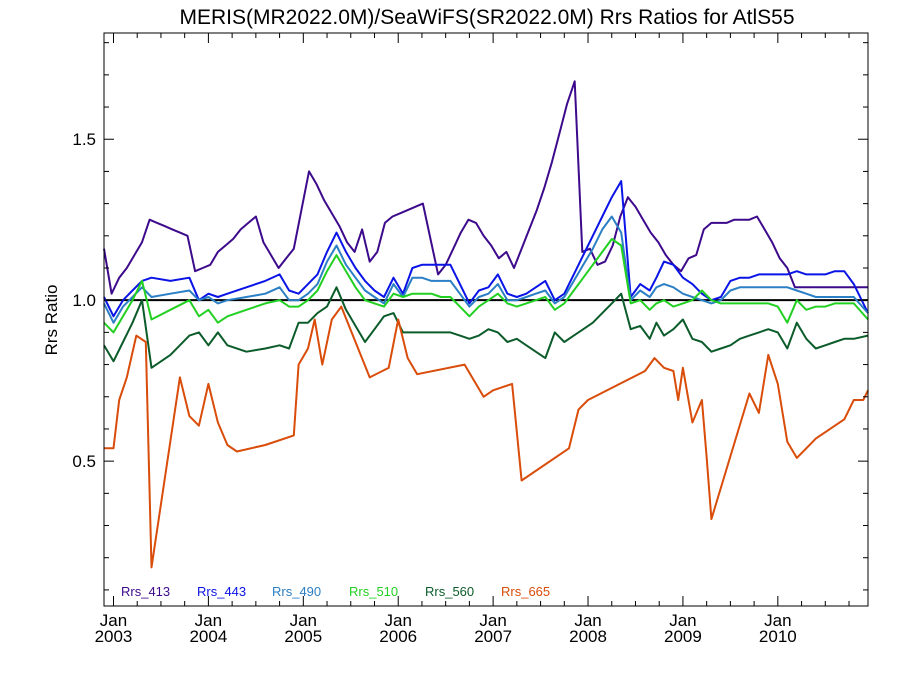 The height and width of the screenshot is (675, 900). What do you see at coordinates (84, 461) in the screenshot?
I see `y-tick-label: 0.5` at bounding box center [84, 461].